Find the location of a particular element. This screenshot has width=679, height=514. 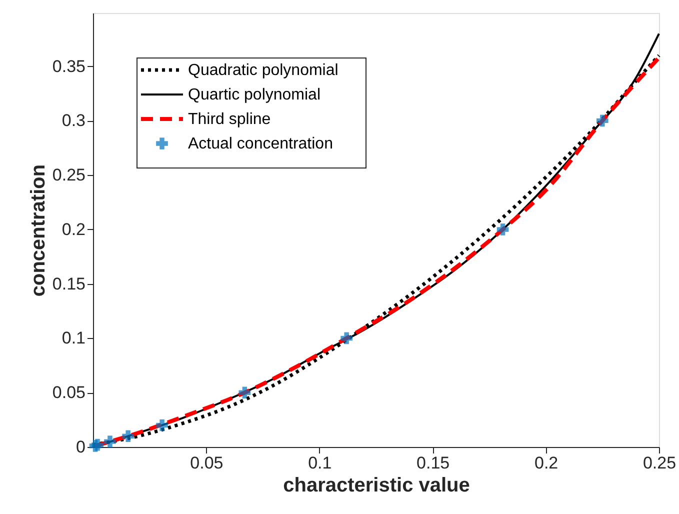

y-axis-title: concentration is located at coordinates (38, 230).